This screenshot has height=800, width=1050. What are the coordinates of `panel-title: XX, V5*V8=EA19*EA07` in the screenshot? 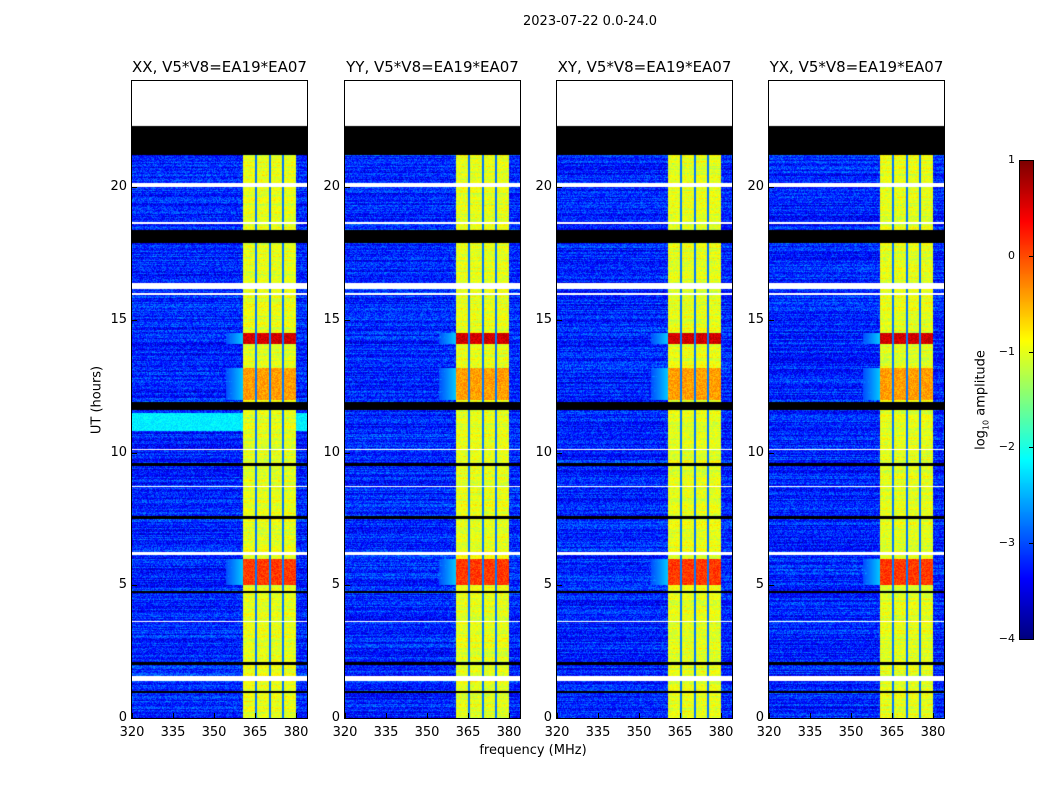 It's located at (219, 67).